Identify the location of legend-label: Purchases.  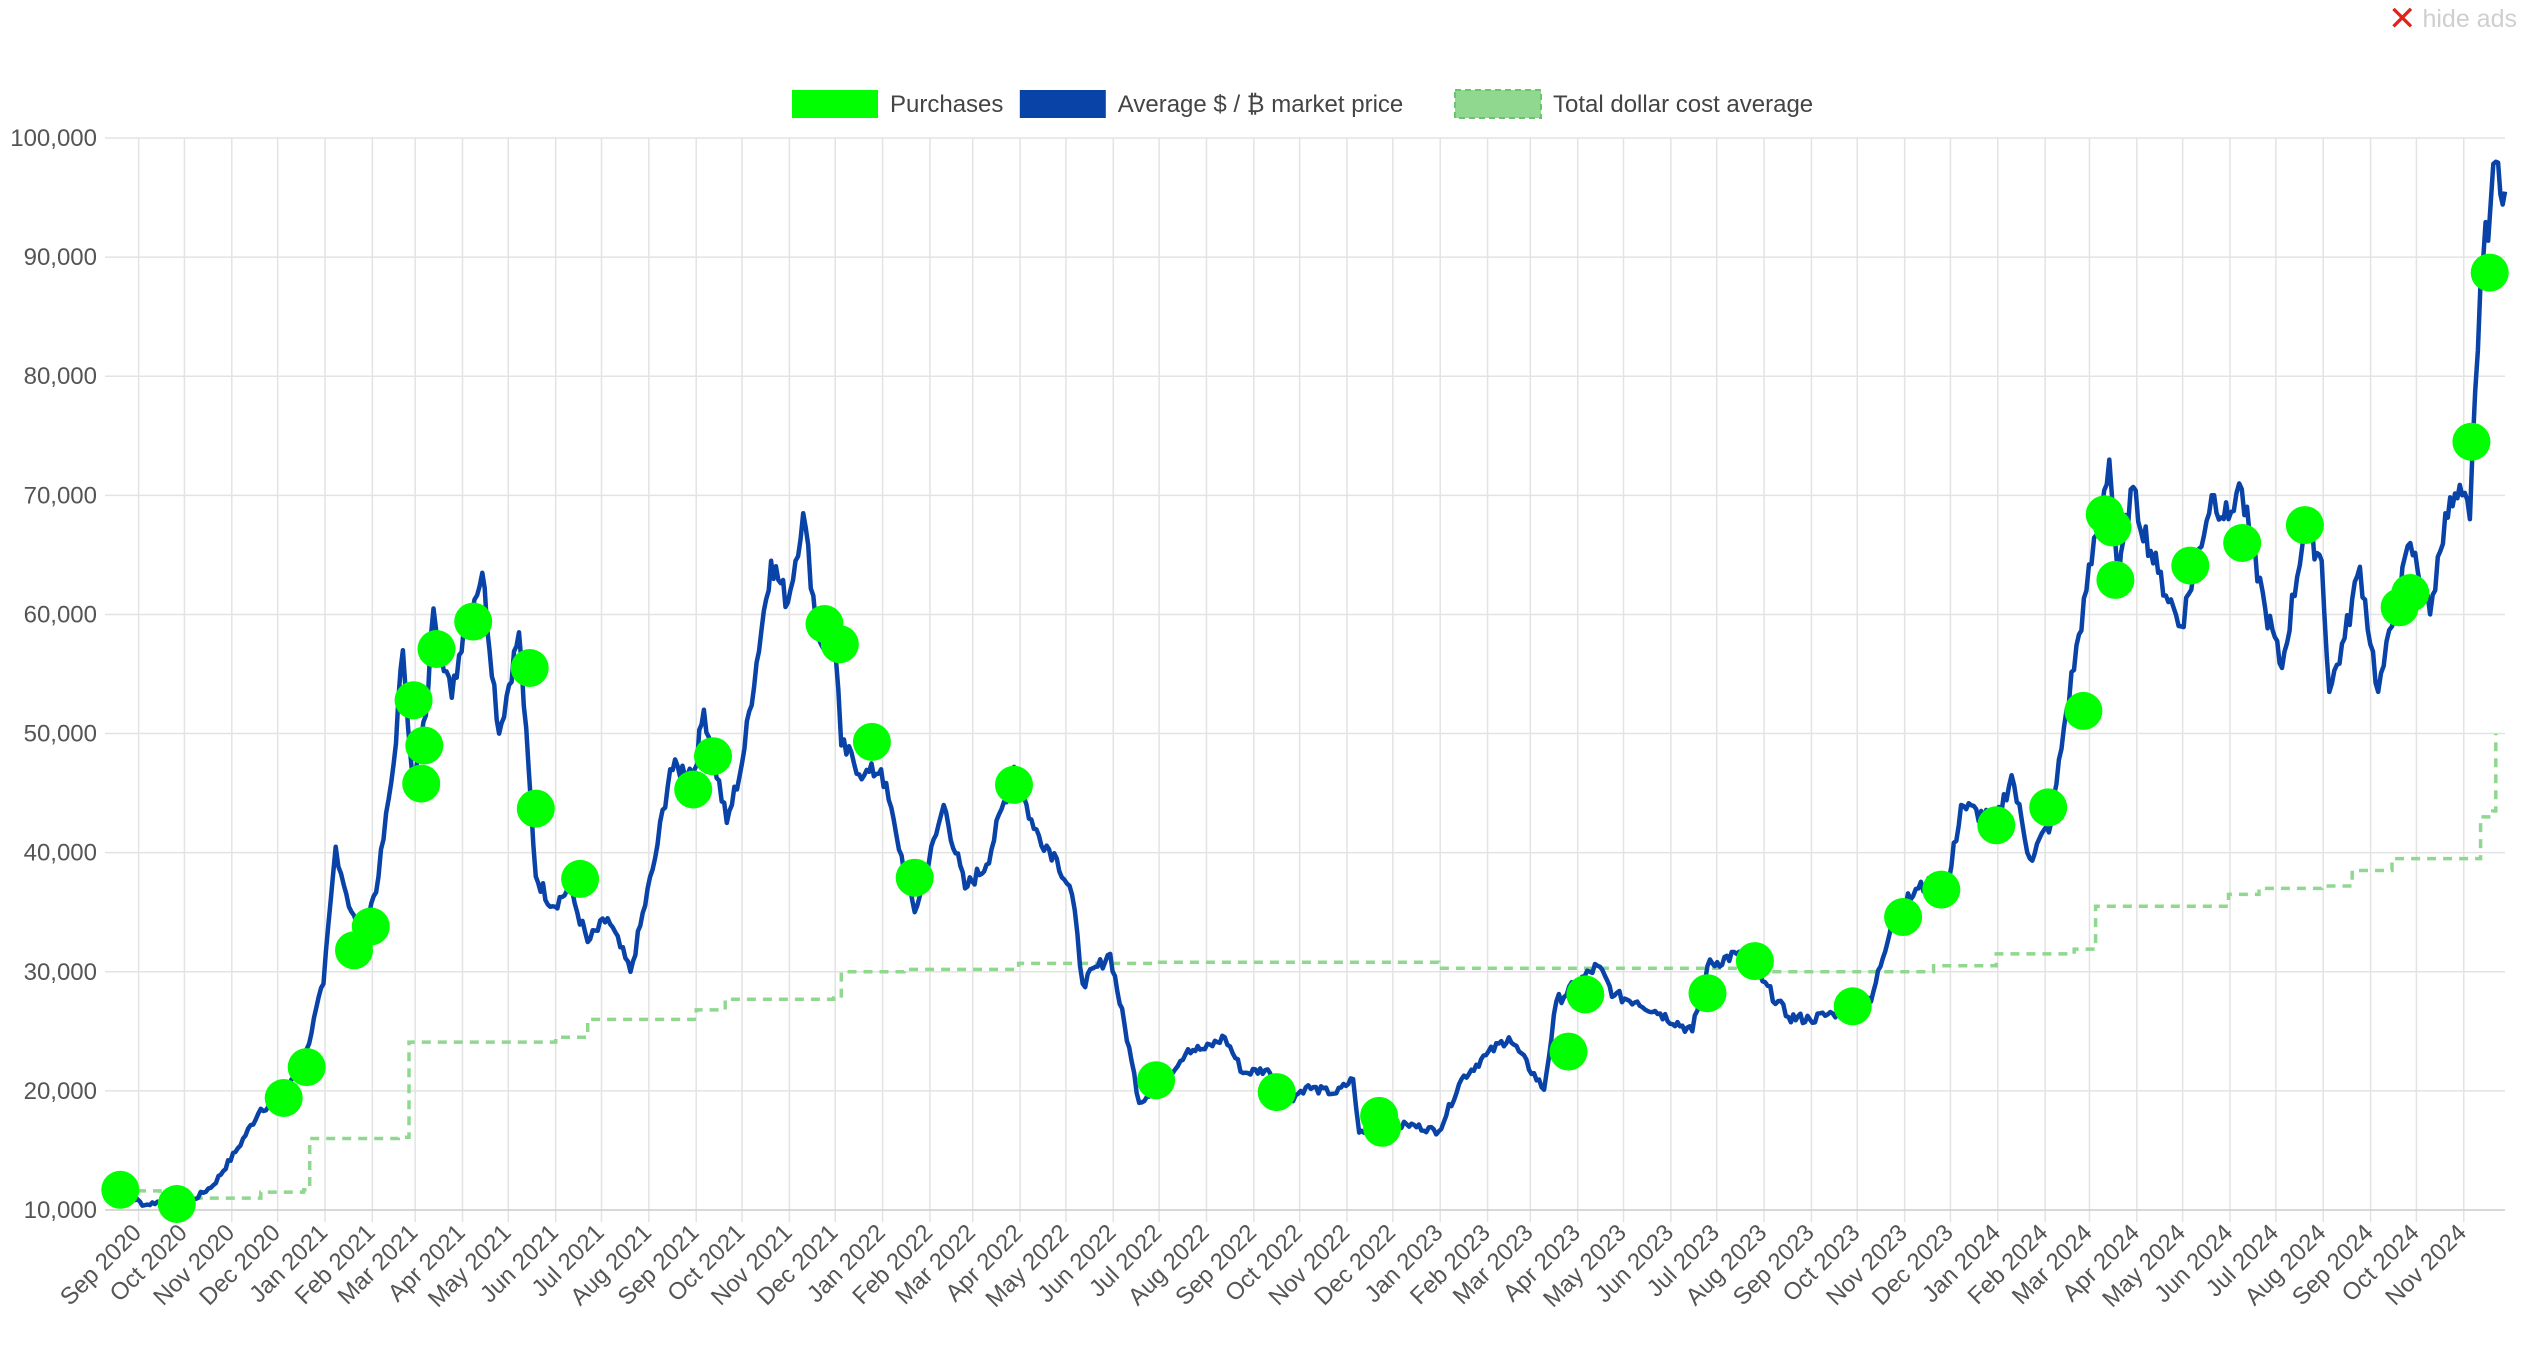
(946, 104).